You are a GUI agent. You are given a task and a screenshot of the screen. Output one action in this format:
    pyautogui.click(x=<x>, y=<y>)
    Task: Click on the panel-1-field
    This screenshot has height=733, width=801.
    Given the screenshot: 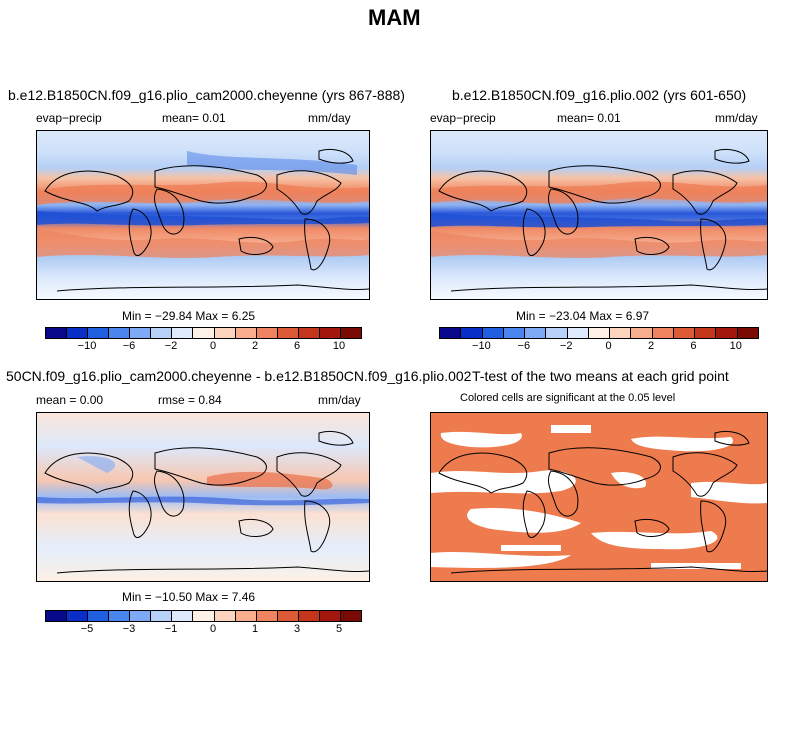 What is the action you would take?
    pyautogui.click(x=203, y=215)
    